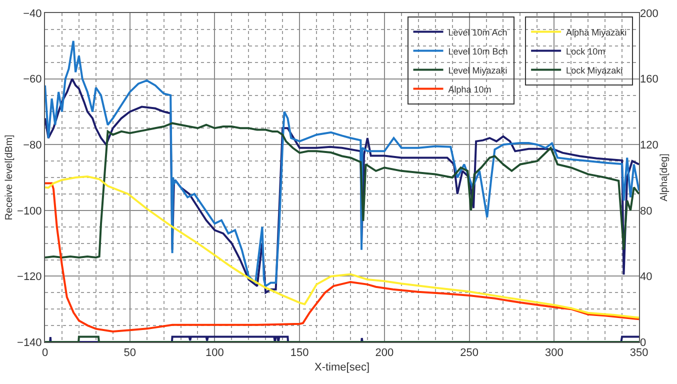 The image size is (677, 384). Describe the element at coordinates (649, 80) in the screenshot. I see `y2-tick-label: 160` at that location.